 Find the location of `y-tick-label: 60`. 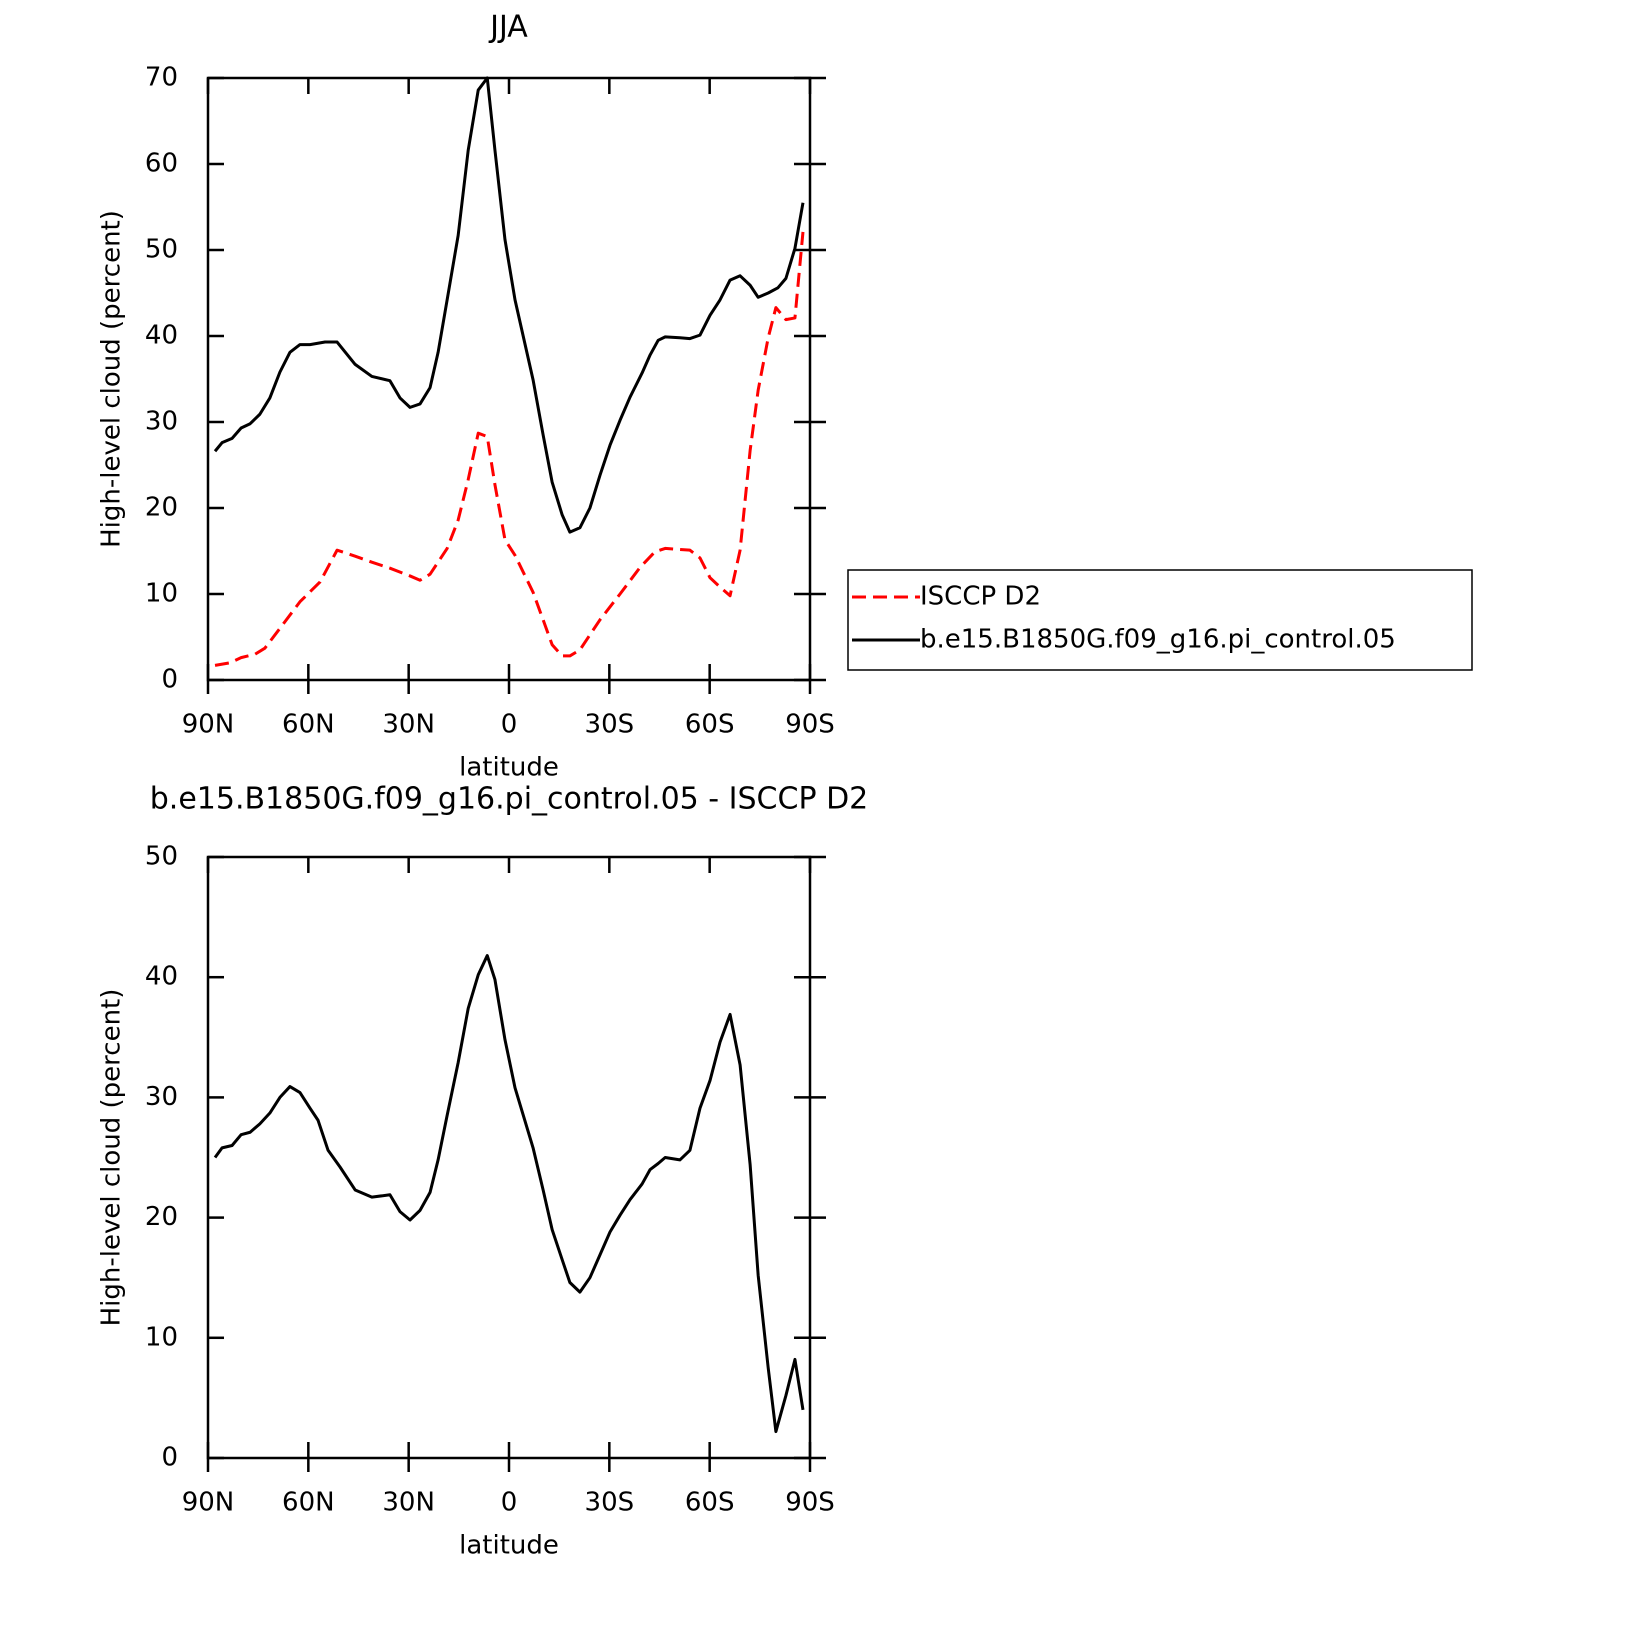

y-tick-label: 60 is located at coordinates (161, 164).